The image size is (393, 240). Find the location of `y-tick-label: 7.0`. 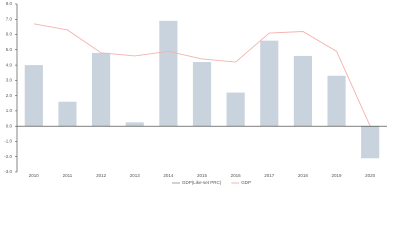

y-tick-label: 7.0 is located at coordinates (9, 18).